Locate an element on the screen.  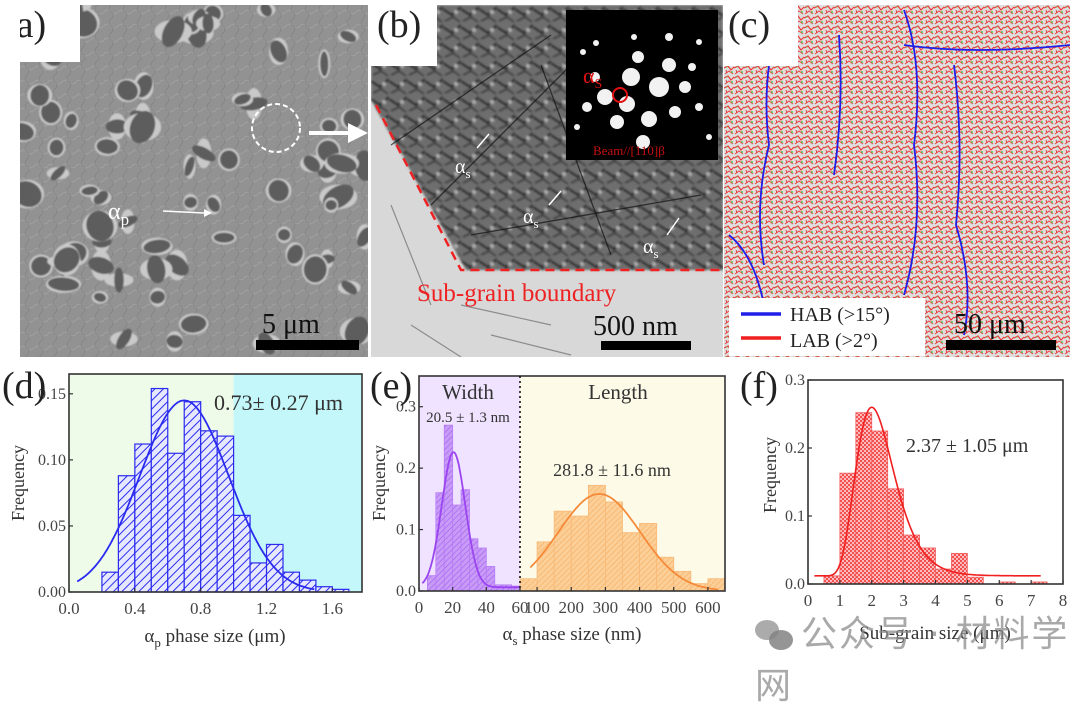
alpha-s-label-3: αs is located at coordinates (651, 248).